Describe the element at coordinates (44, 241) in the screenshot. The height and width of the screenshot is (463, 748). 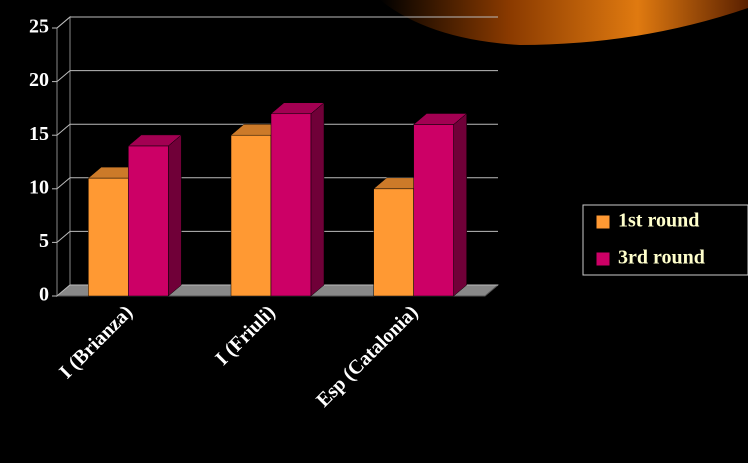
I see `y-tick-label: 5` at that location.